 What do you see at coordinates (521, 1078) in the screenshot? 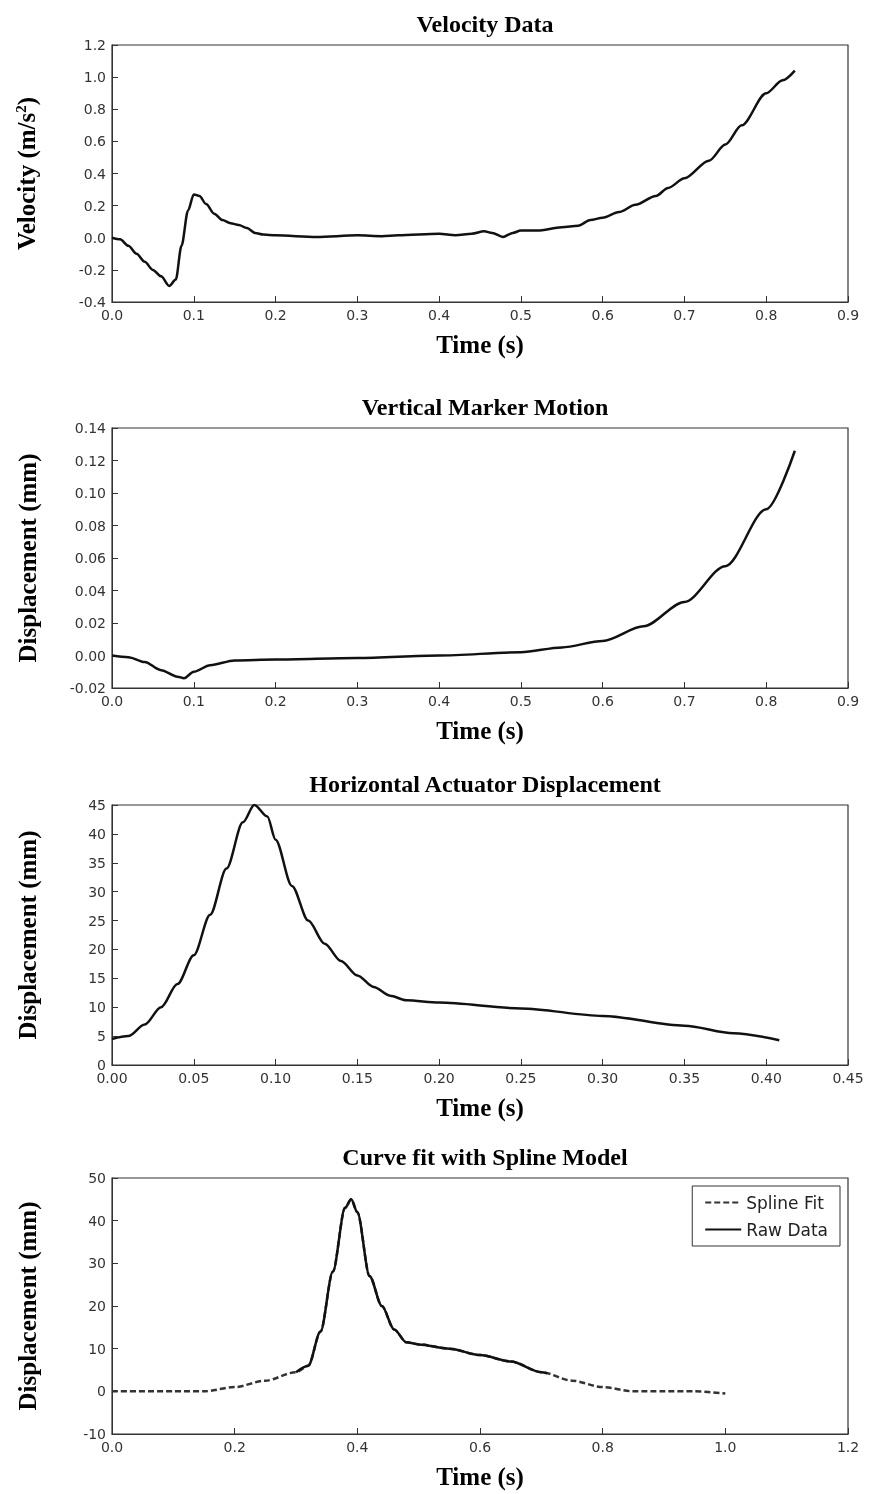
I see `x-tick-label: 0.25` at bounding box center [521, 1078].